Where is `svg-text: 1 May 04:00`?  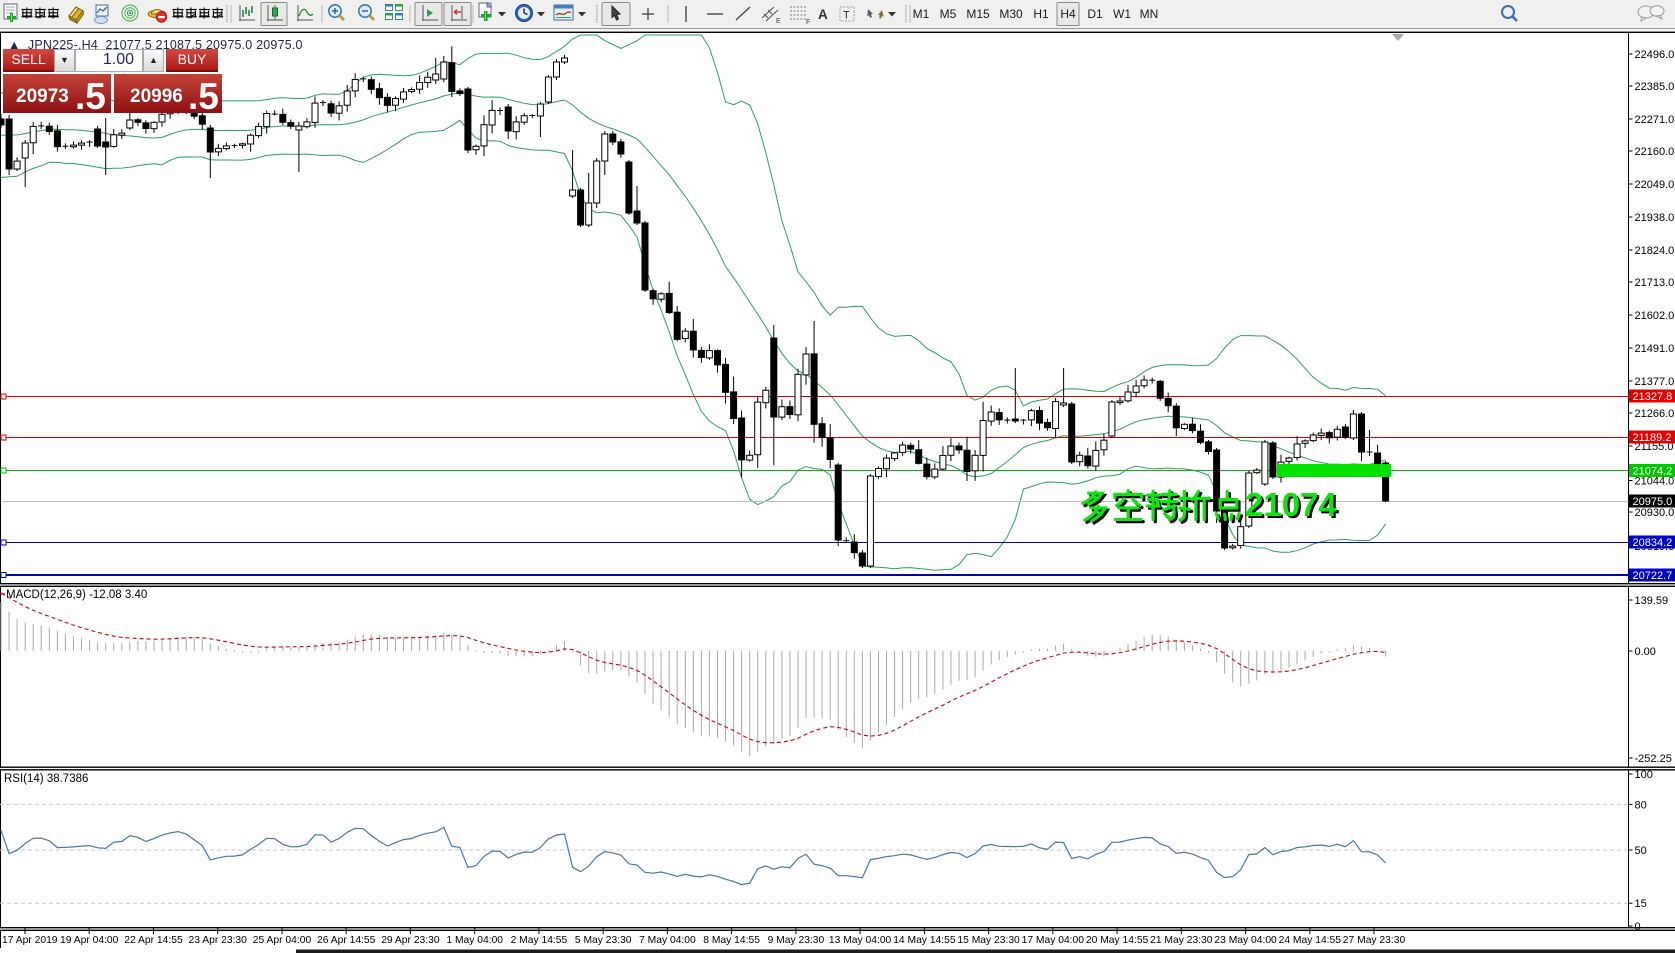 svg-text: 1 May 04:00 is located at coordinates (474, 940).